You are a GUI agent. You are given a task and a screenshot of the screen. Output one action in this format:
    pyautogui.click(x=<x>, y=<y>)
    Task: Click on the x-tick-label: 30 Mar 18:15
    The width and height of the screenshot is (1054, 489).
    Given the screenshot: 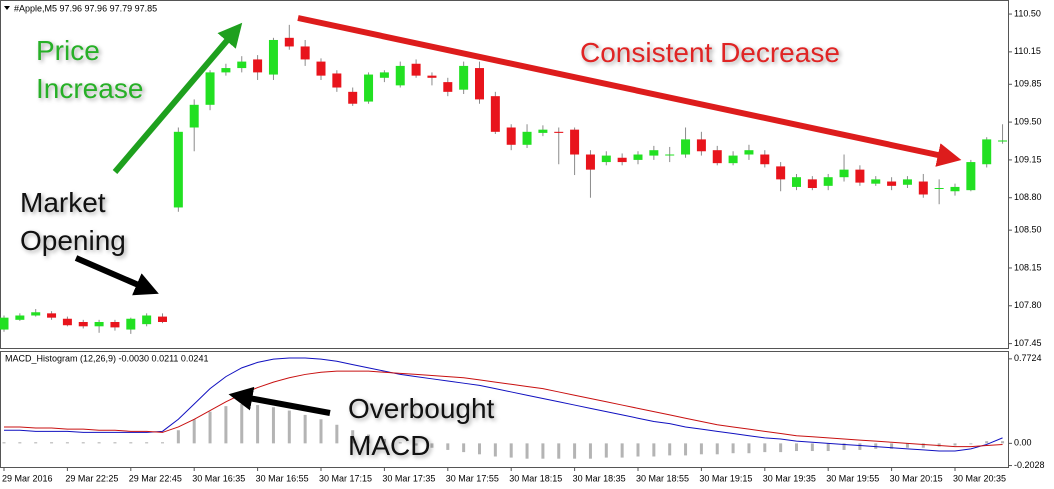 What is the action you would take?
    pyautogui.click(x=535, y=478)
    